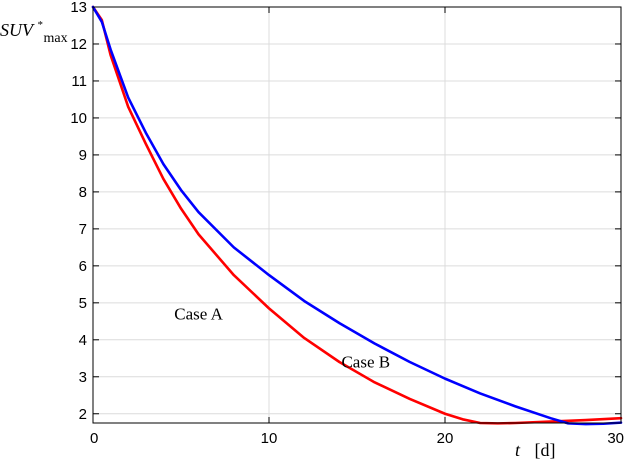  I want to click on y-axis-label-superscript: *, so click(41, 25).